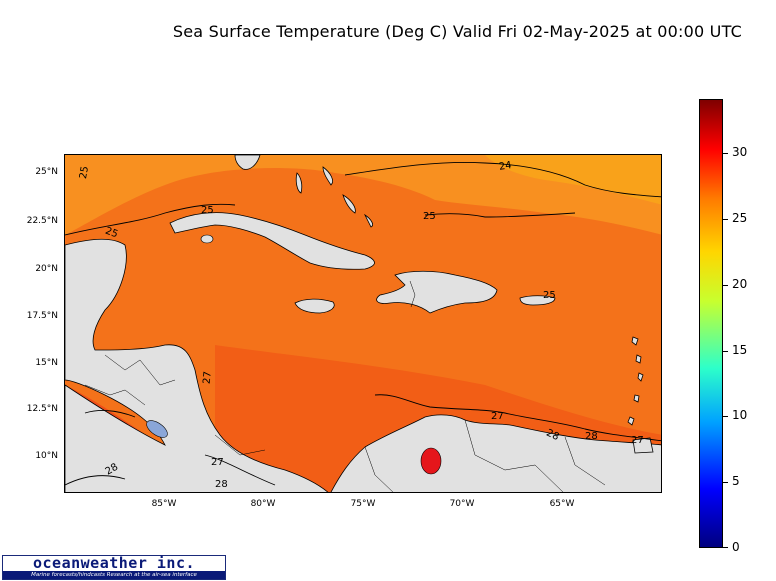 Image resolution: width=776 pixels, height=581 pixels. Describe the element at coordinates (334, 197) in the screenshot. I see `land-bahamas` at that location.